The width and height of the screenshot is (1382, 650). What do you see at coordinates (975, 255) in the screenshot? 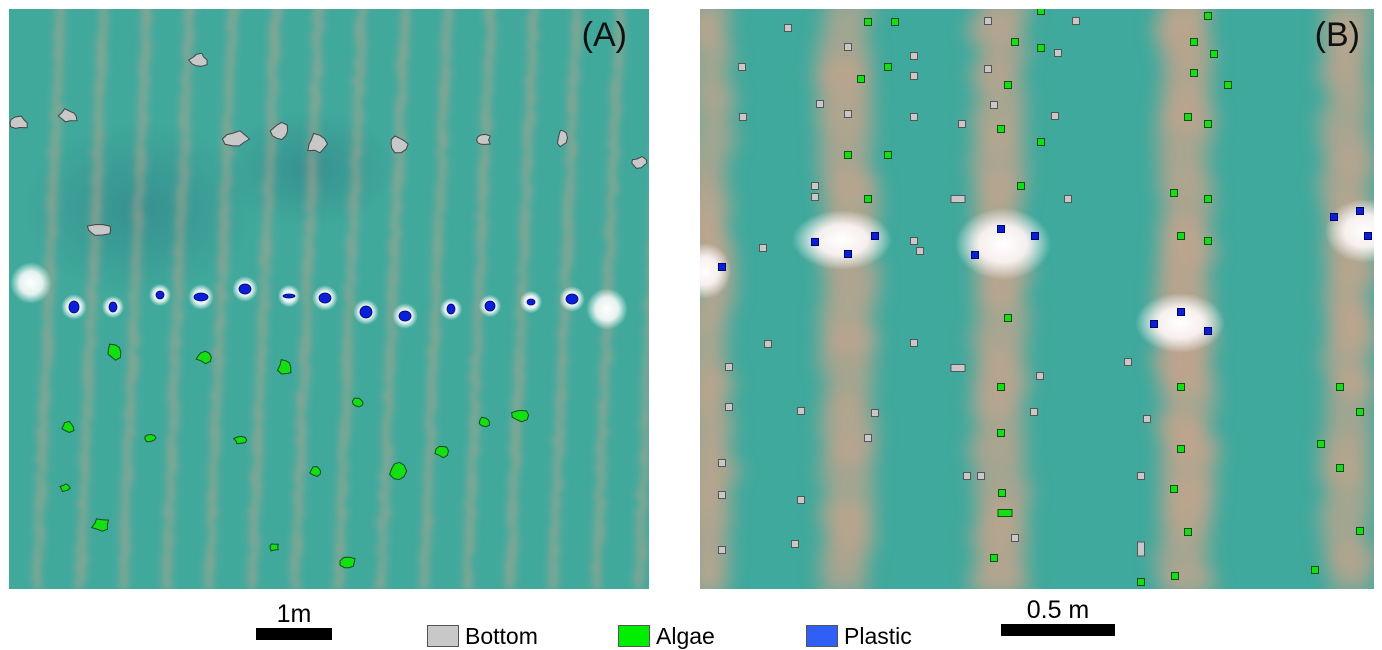
I see `plastic-point` at bounding box center [975, 255].